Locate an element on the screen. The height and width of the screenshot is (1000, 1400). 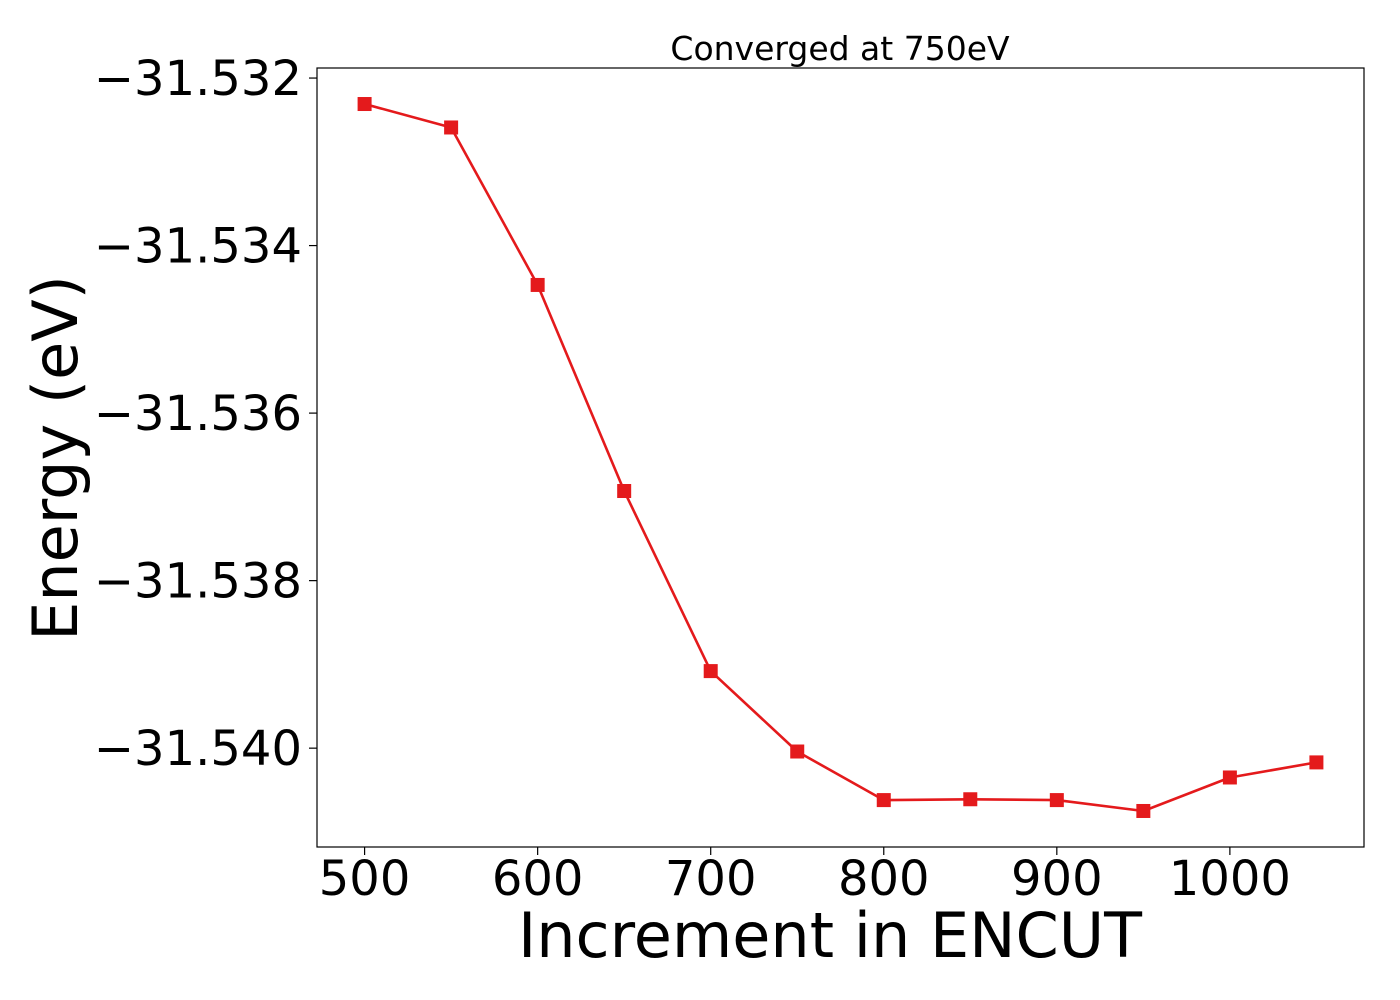
x-tick-label: 600 is located at coordinates (538, 879).